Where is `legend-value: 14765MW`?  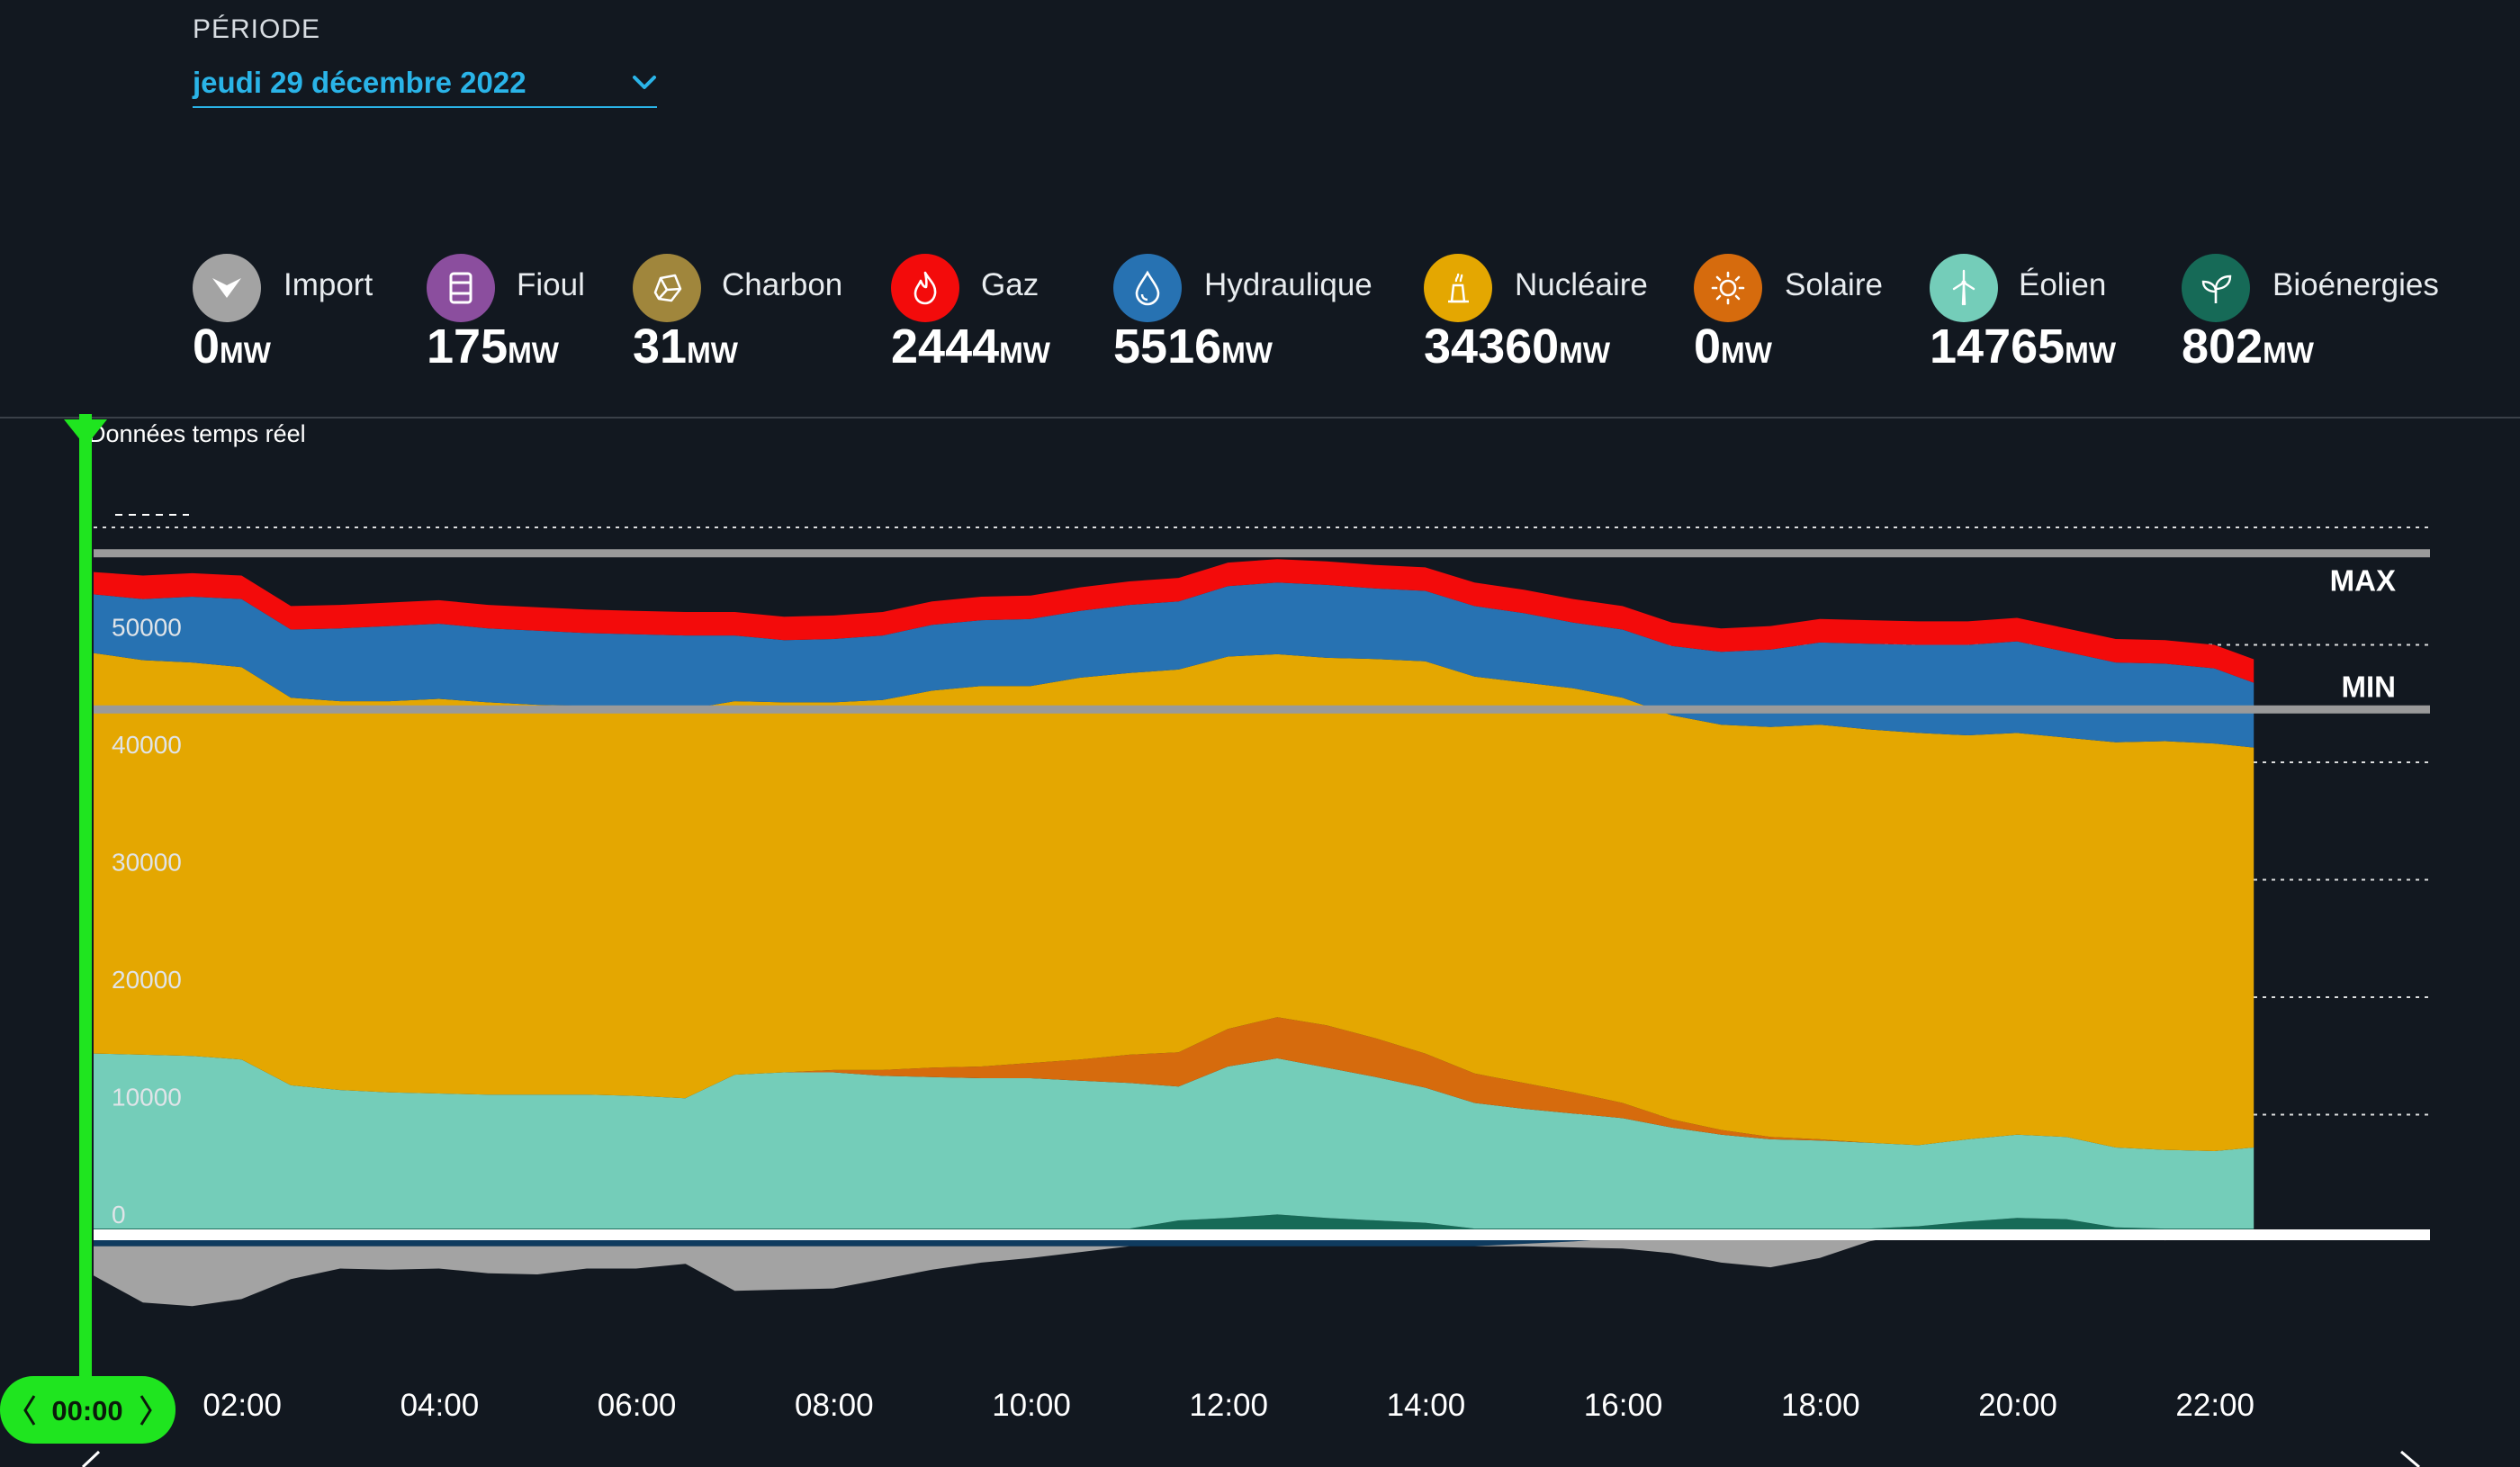
legend-value: 14765MW is located at coordinates (2024, 347).